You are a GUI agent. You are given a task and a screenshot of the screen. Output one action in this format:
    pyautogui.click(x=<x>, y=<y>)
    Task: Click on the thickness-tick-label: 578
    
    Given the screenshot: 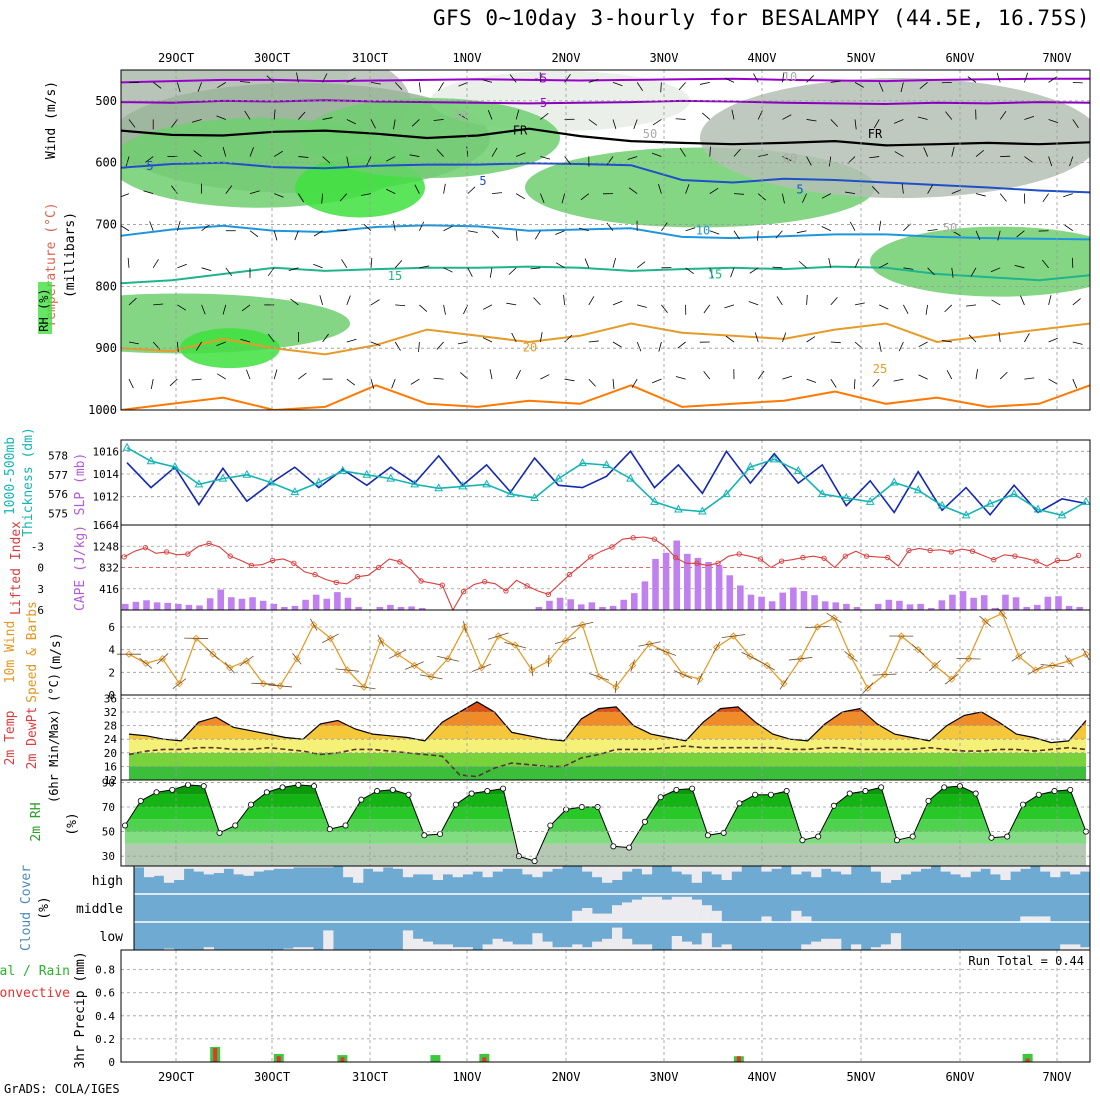 What is the action you would take?
    pyautogui.click(x=58, y=455)
    